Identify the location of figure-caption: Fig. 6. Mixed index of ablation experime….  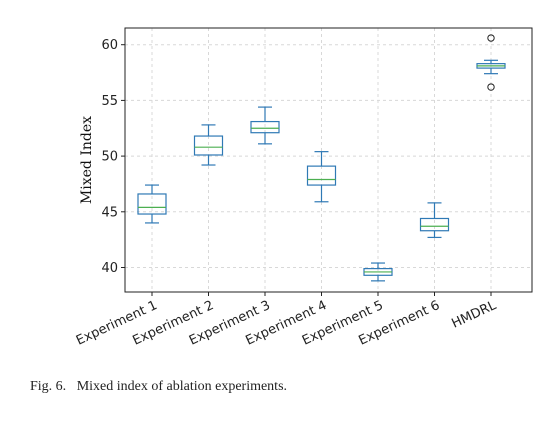
(158, 387).